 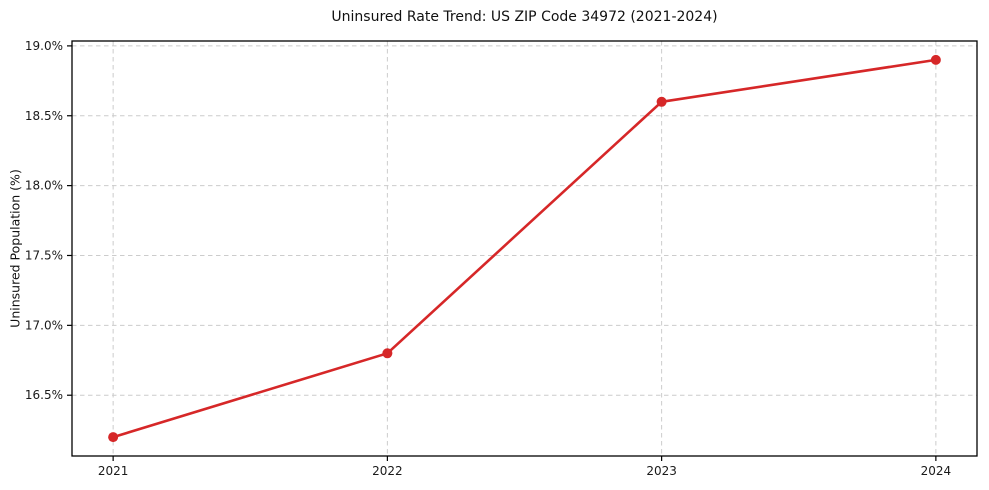 What do you see at coordinates (387, 471) in the screenshot?
I see `x-tick-label: 2022` at bounding box center [387, 471].